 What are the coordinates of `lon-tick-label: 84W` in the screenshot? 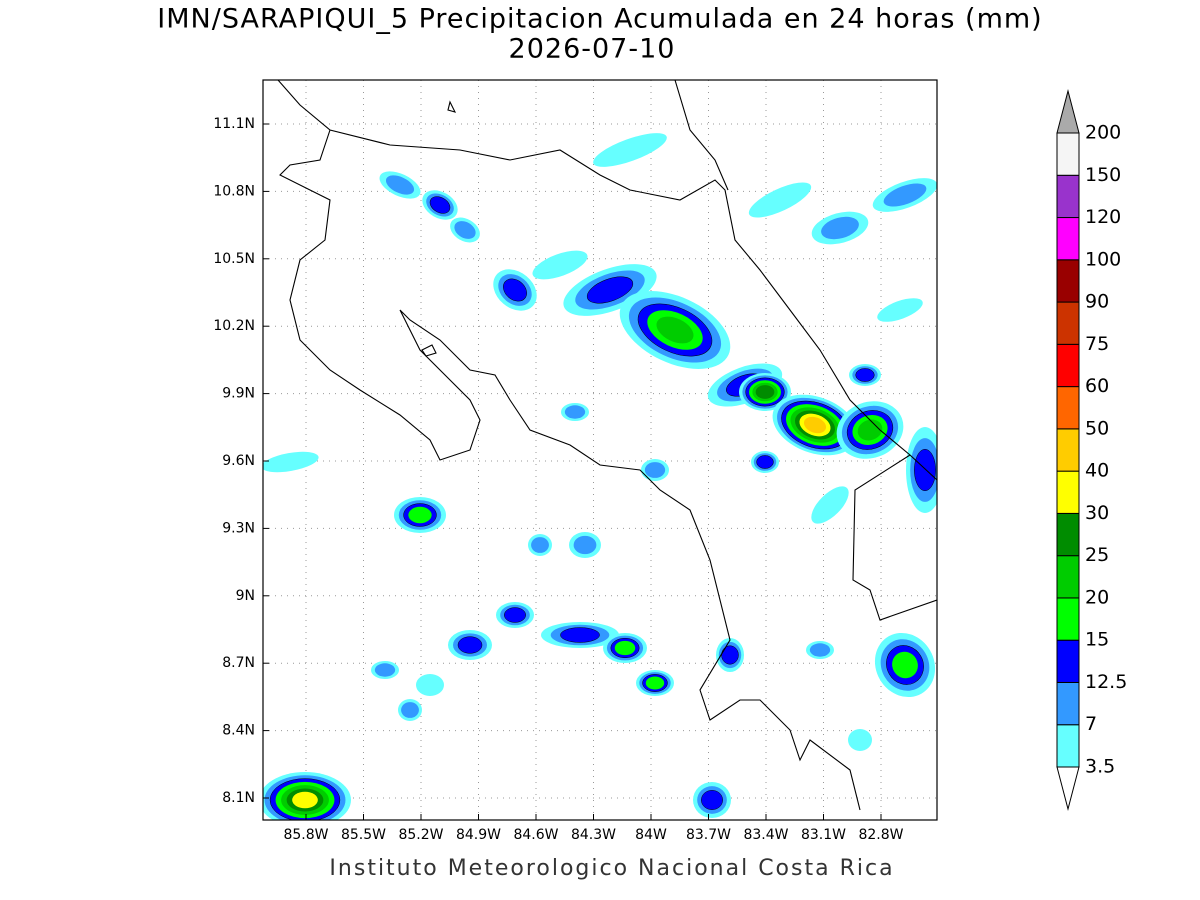 It's located at (651, 835).